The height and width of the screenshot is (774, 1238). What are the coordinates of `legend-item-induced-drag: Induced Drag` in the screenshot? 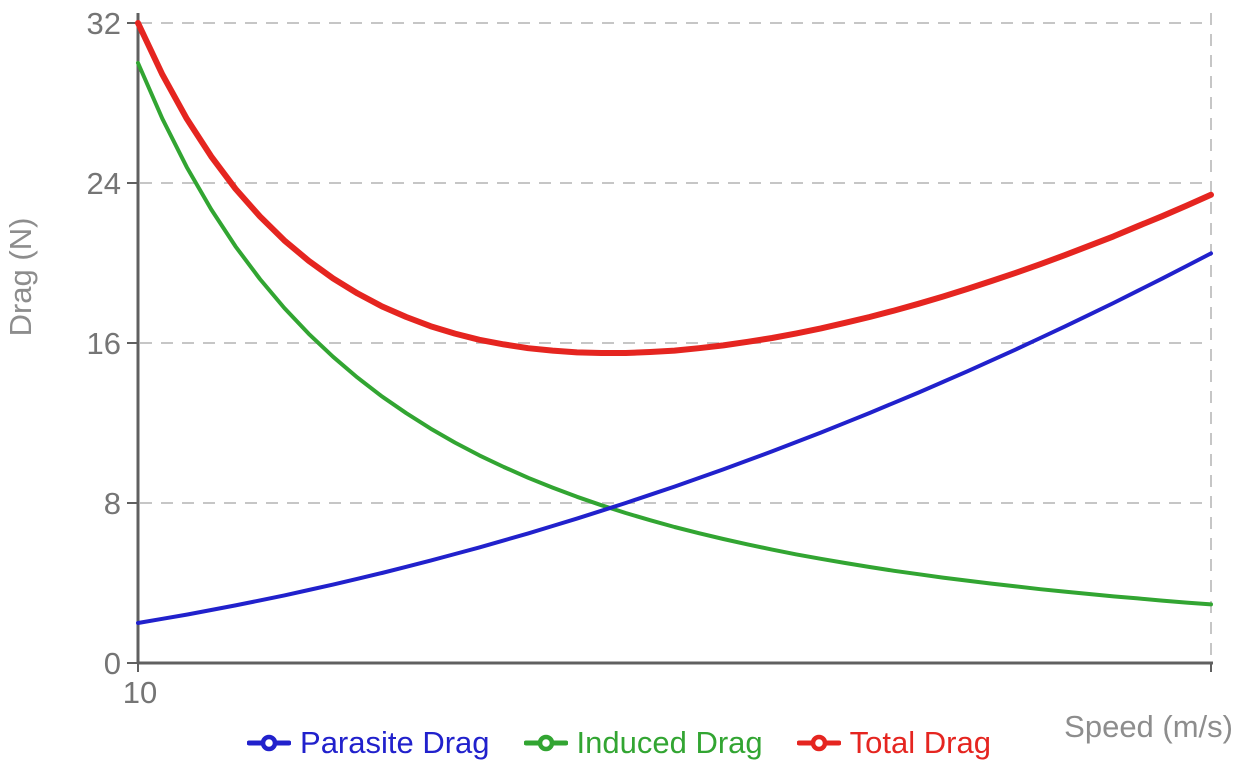 It's located at (643, 742).